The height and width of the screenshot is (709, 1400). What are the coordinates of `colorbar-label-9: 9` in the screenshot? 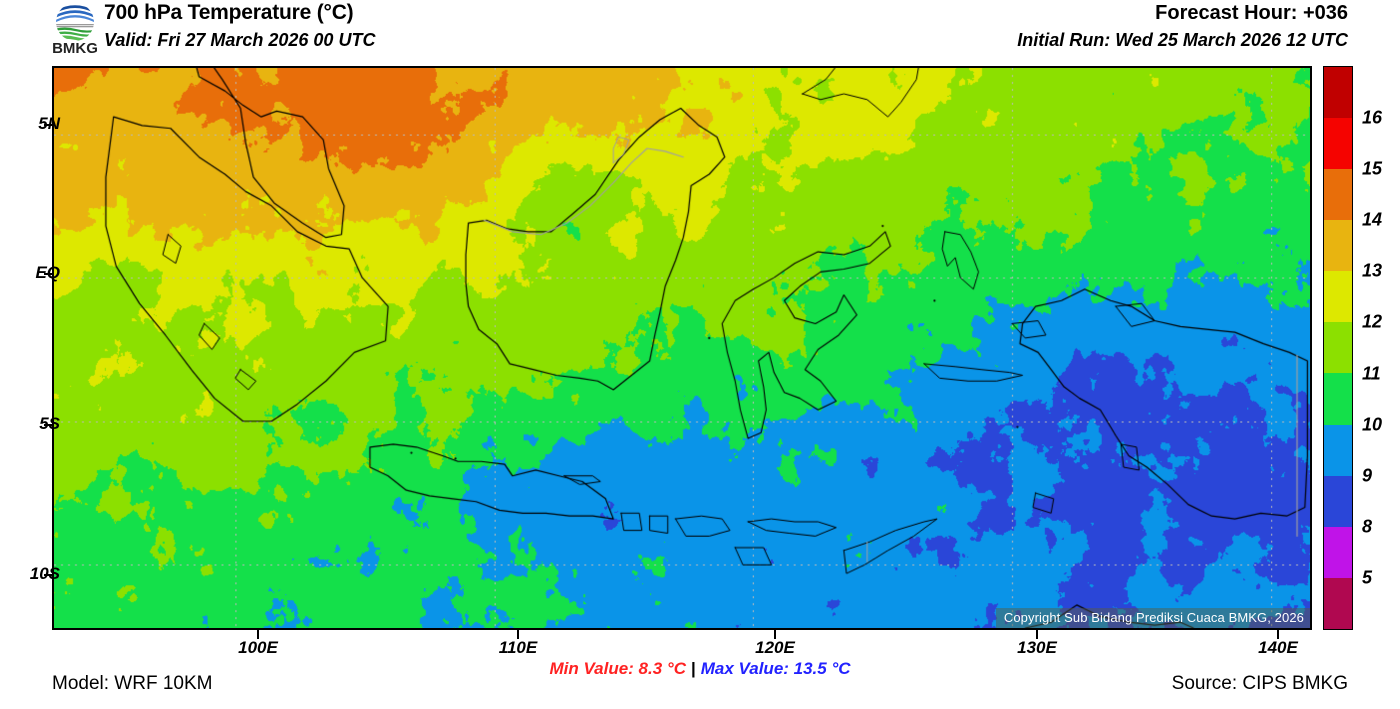 It's located at (1367, 475).